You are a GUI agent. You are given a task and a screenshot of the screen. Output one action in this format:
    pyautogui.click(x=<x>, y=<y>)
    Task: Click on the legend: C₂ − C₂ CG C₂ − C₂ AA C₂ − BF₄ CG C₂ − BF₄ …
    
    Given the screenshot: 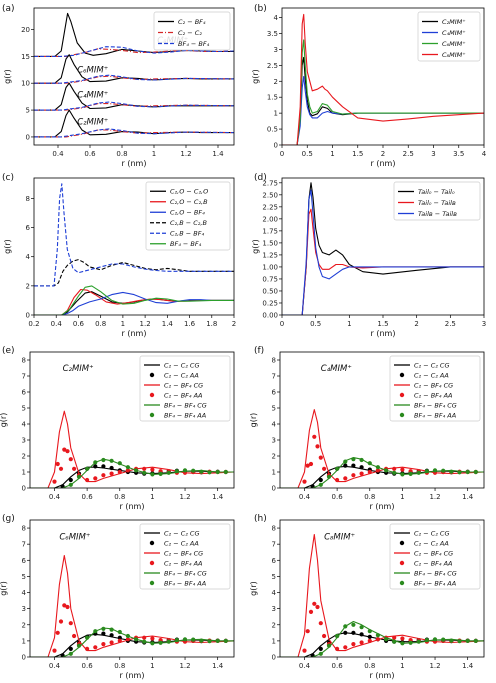 What is the action you would take?
    pyautogui.click(x=185, y=556)
    